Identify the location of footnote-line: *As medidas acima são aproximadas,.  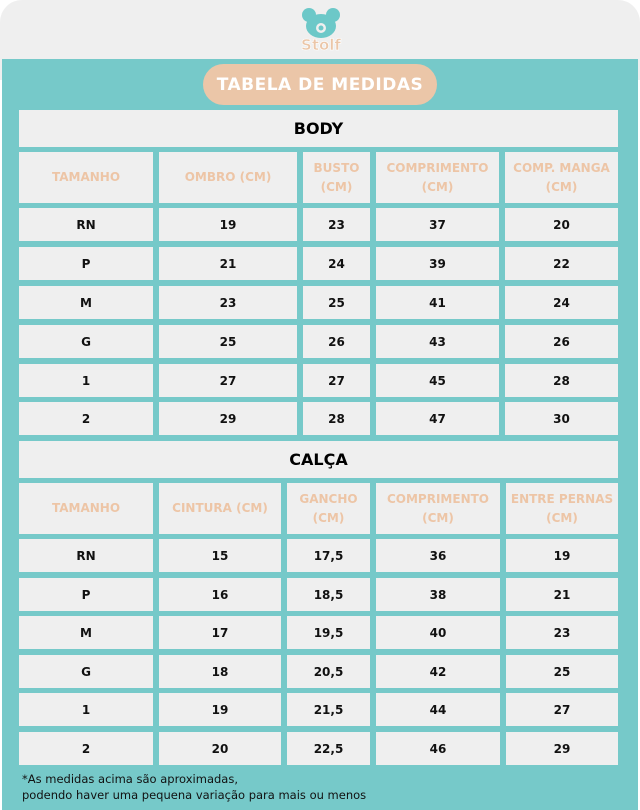
(130, 779).